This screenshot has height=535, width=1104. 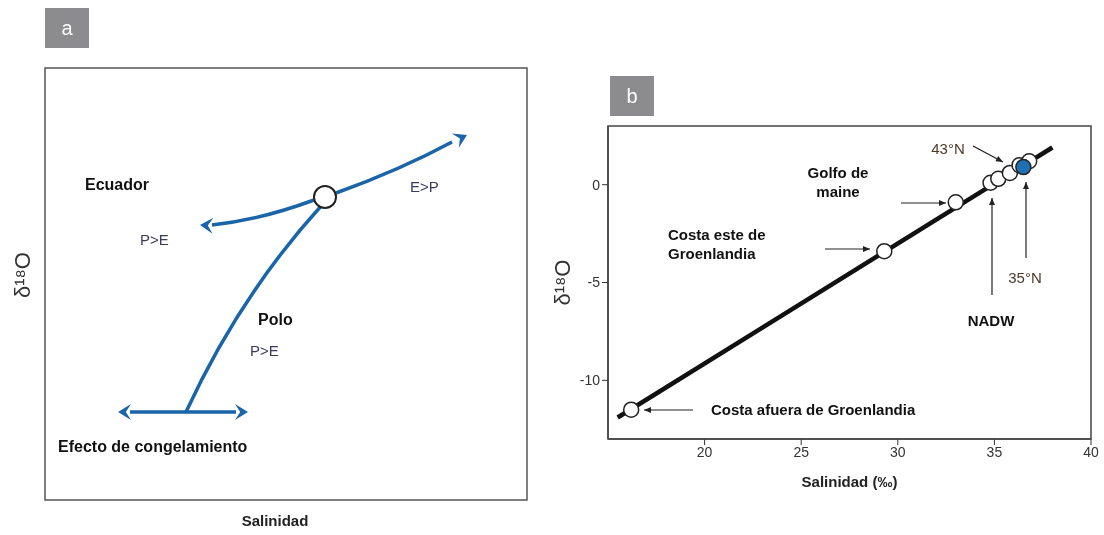 What do you see at coordinates (898, 451) in the screenshot?
I see `x-tick-label: 30` at bounding box center [898, 451].